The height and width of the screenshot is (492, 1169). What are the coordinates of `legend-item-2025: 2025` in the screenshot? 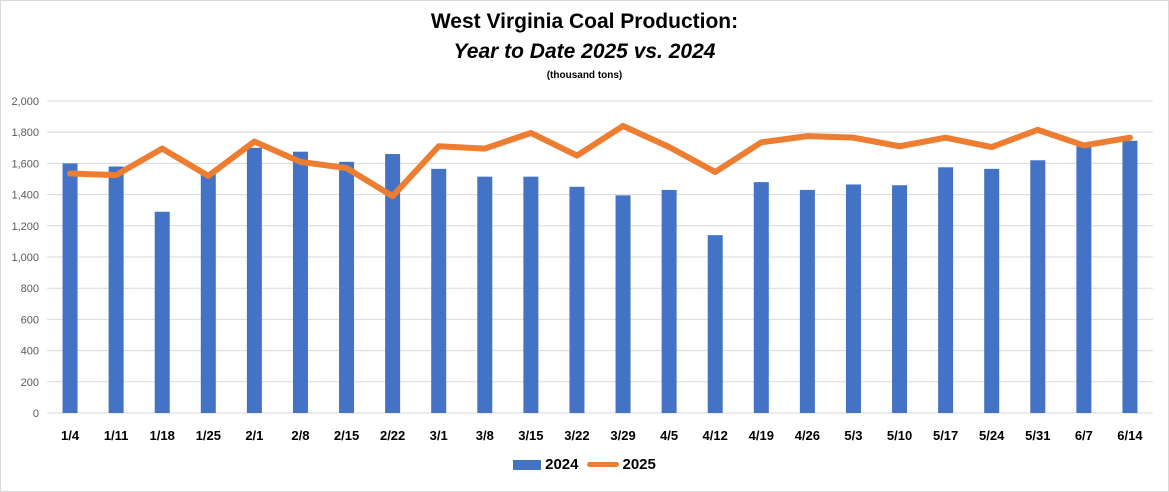 It's located at (621, 464).